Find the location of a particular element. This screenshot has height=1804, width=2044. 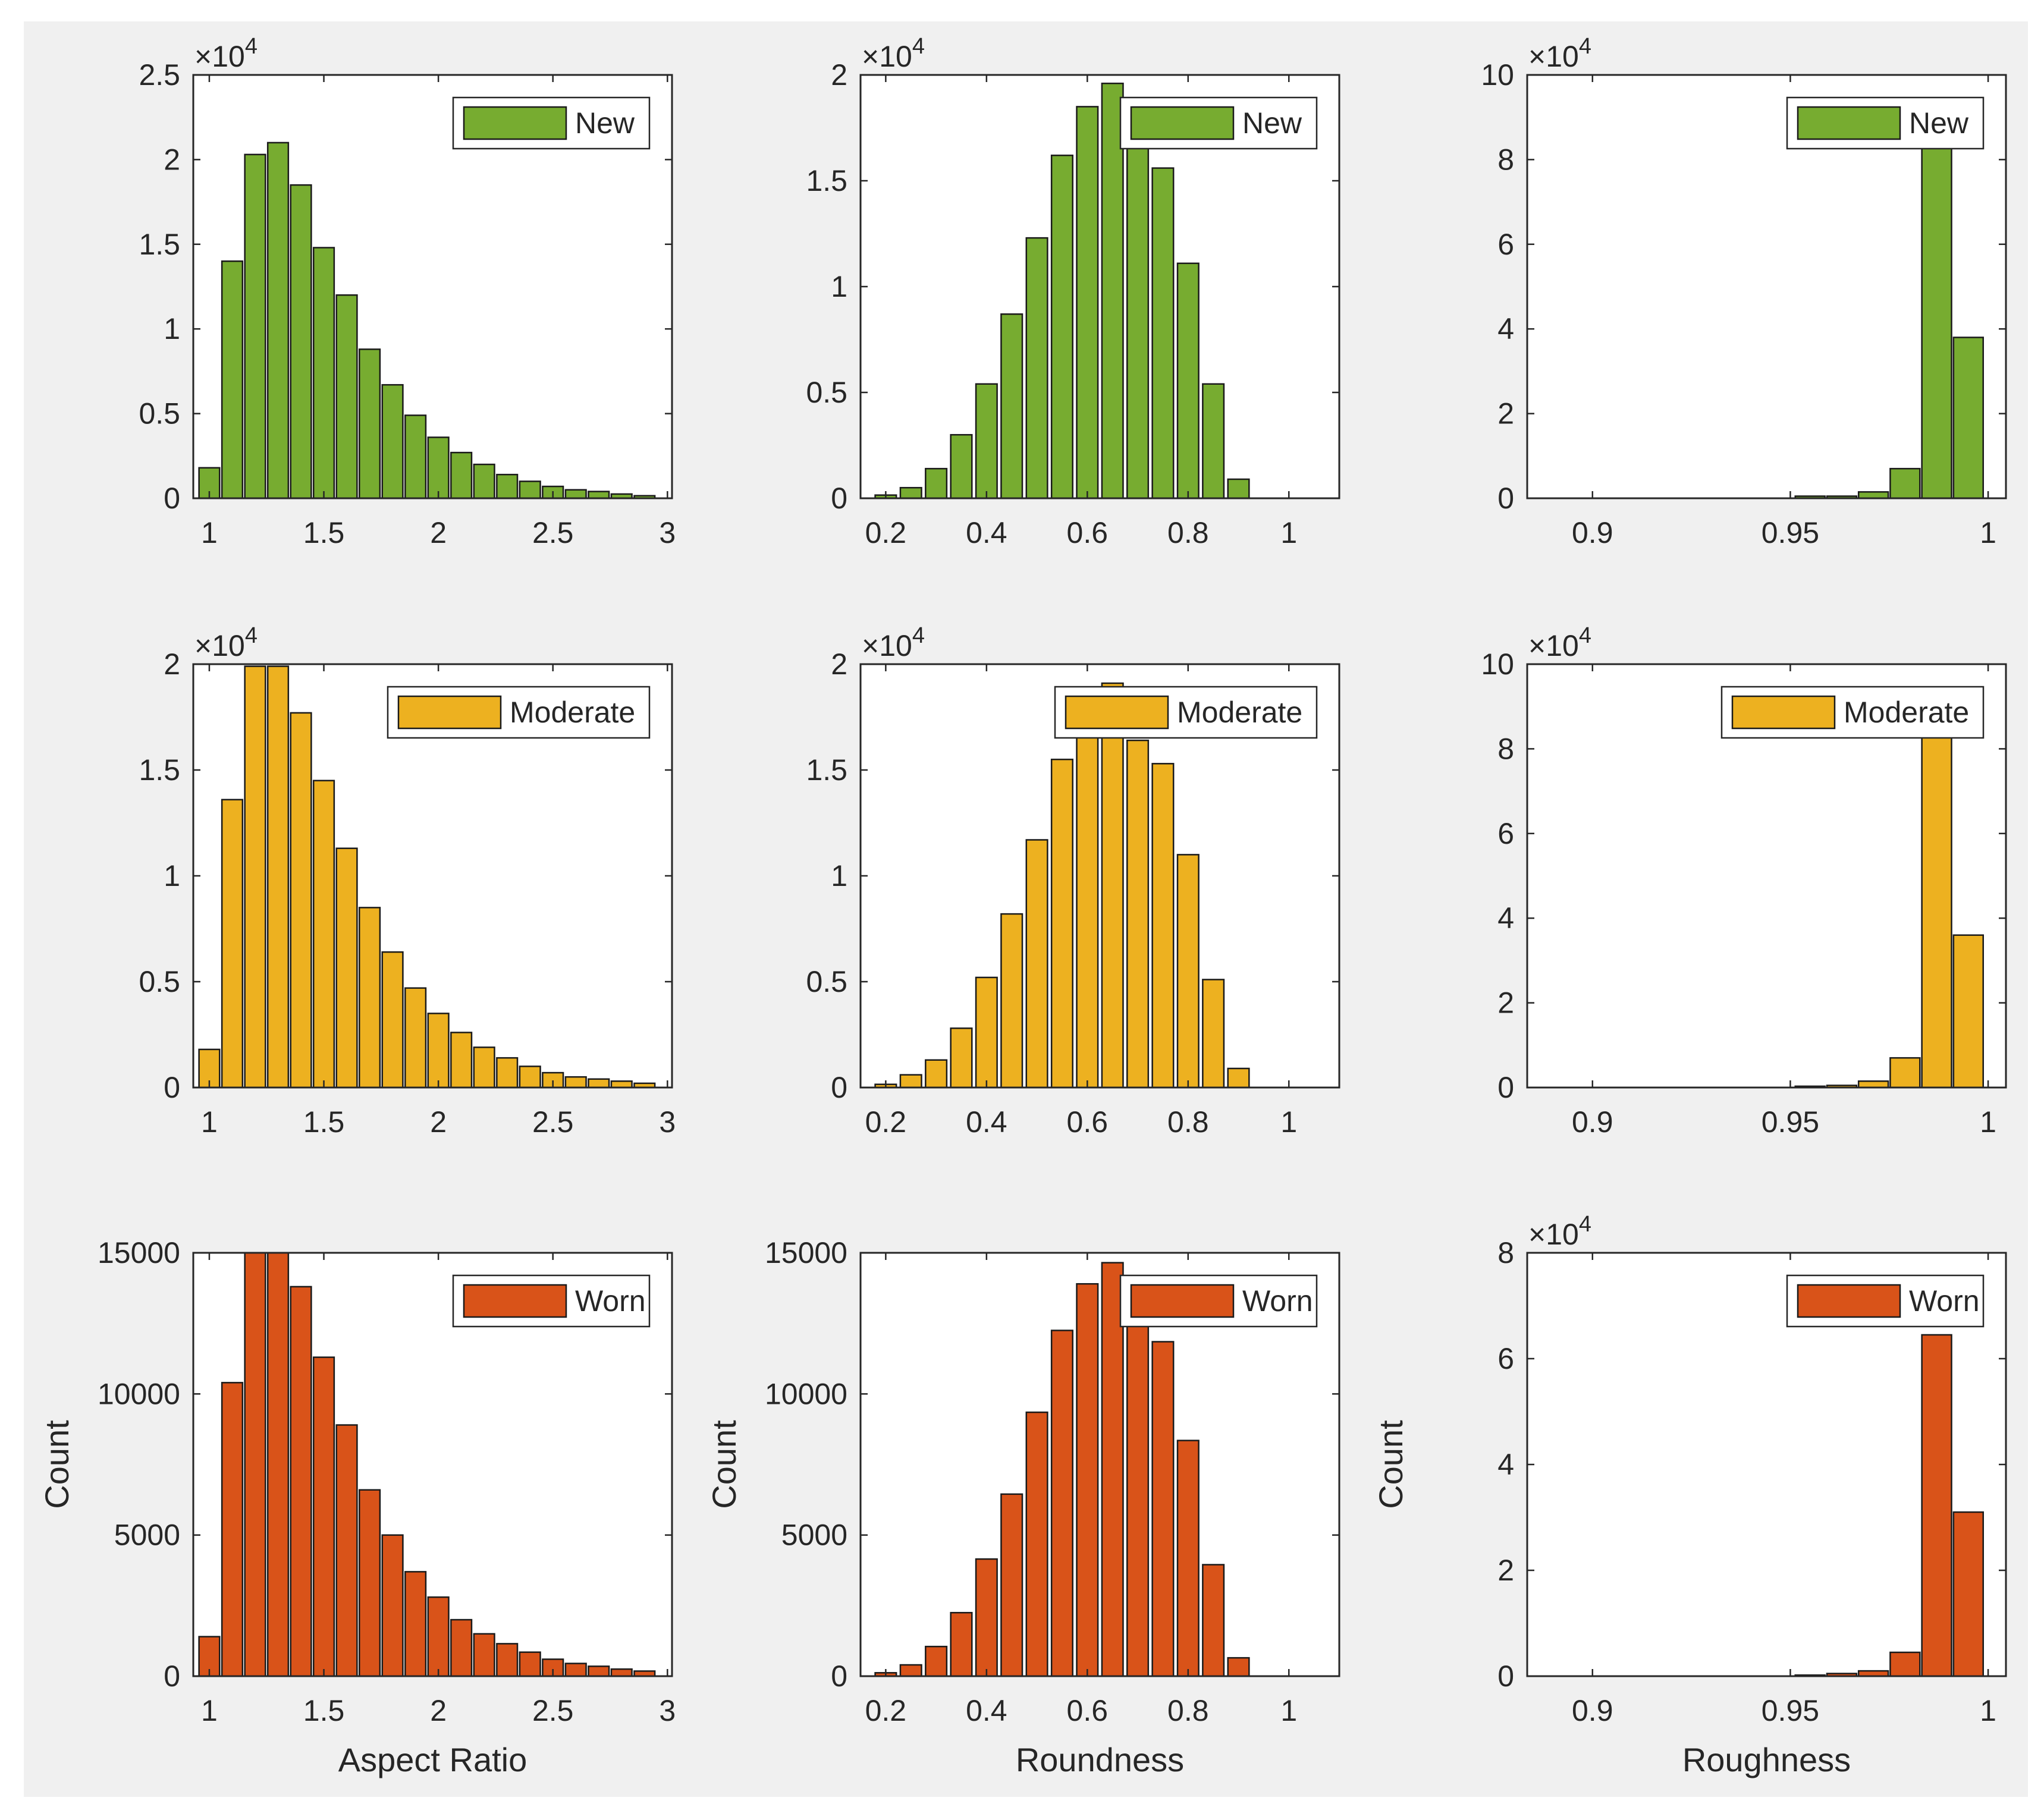

chart-roughness-worn: 0.9 0.95 1 0 2 4 6 8 ×104 Worn Roughness Count is located at coordinates (1689, 1495).